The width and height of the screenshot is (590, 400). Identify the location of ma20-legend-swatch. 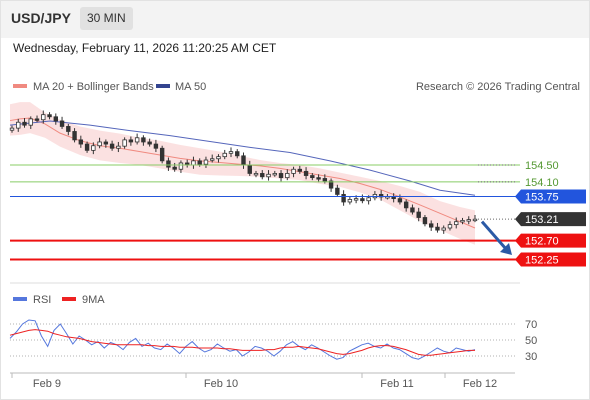
(20, 86).